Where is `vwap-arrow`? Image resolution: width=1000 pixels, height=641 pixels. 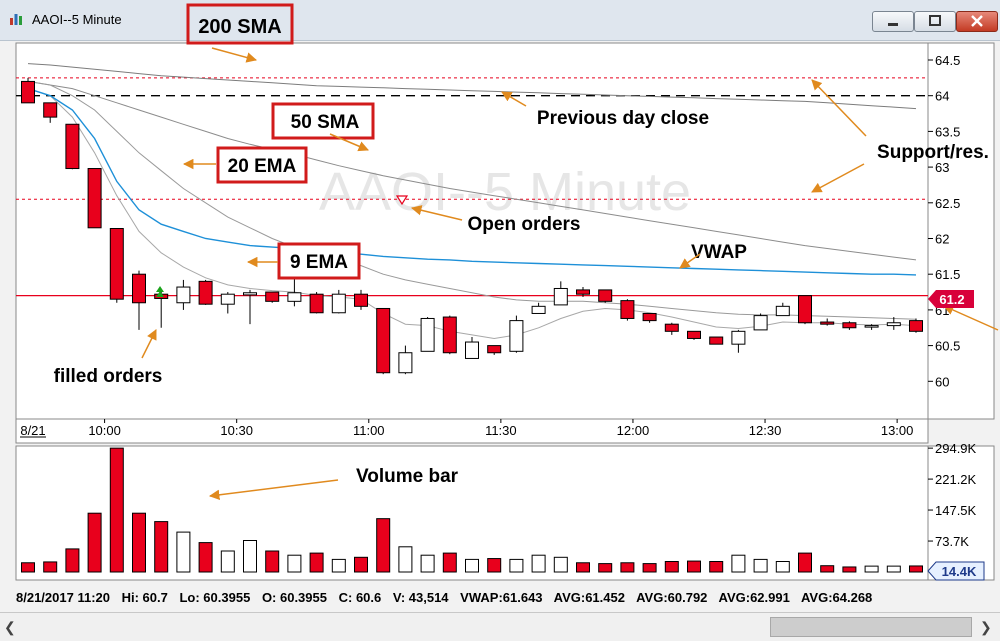 vwap-arrow is located at coordinates (690, 261).